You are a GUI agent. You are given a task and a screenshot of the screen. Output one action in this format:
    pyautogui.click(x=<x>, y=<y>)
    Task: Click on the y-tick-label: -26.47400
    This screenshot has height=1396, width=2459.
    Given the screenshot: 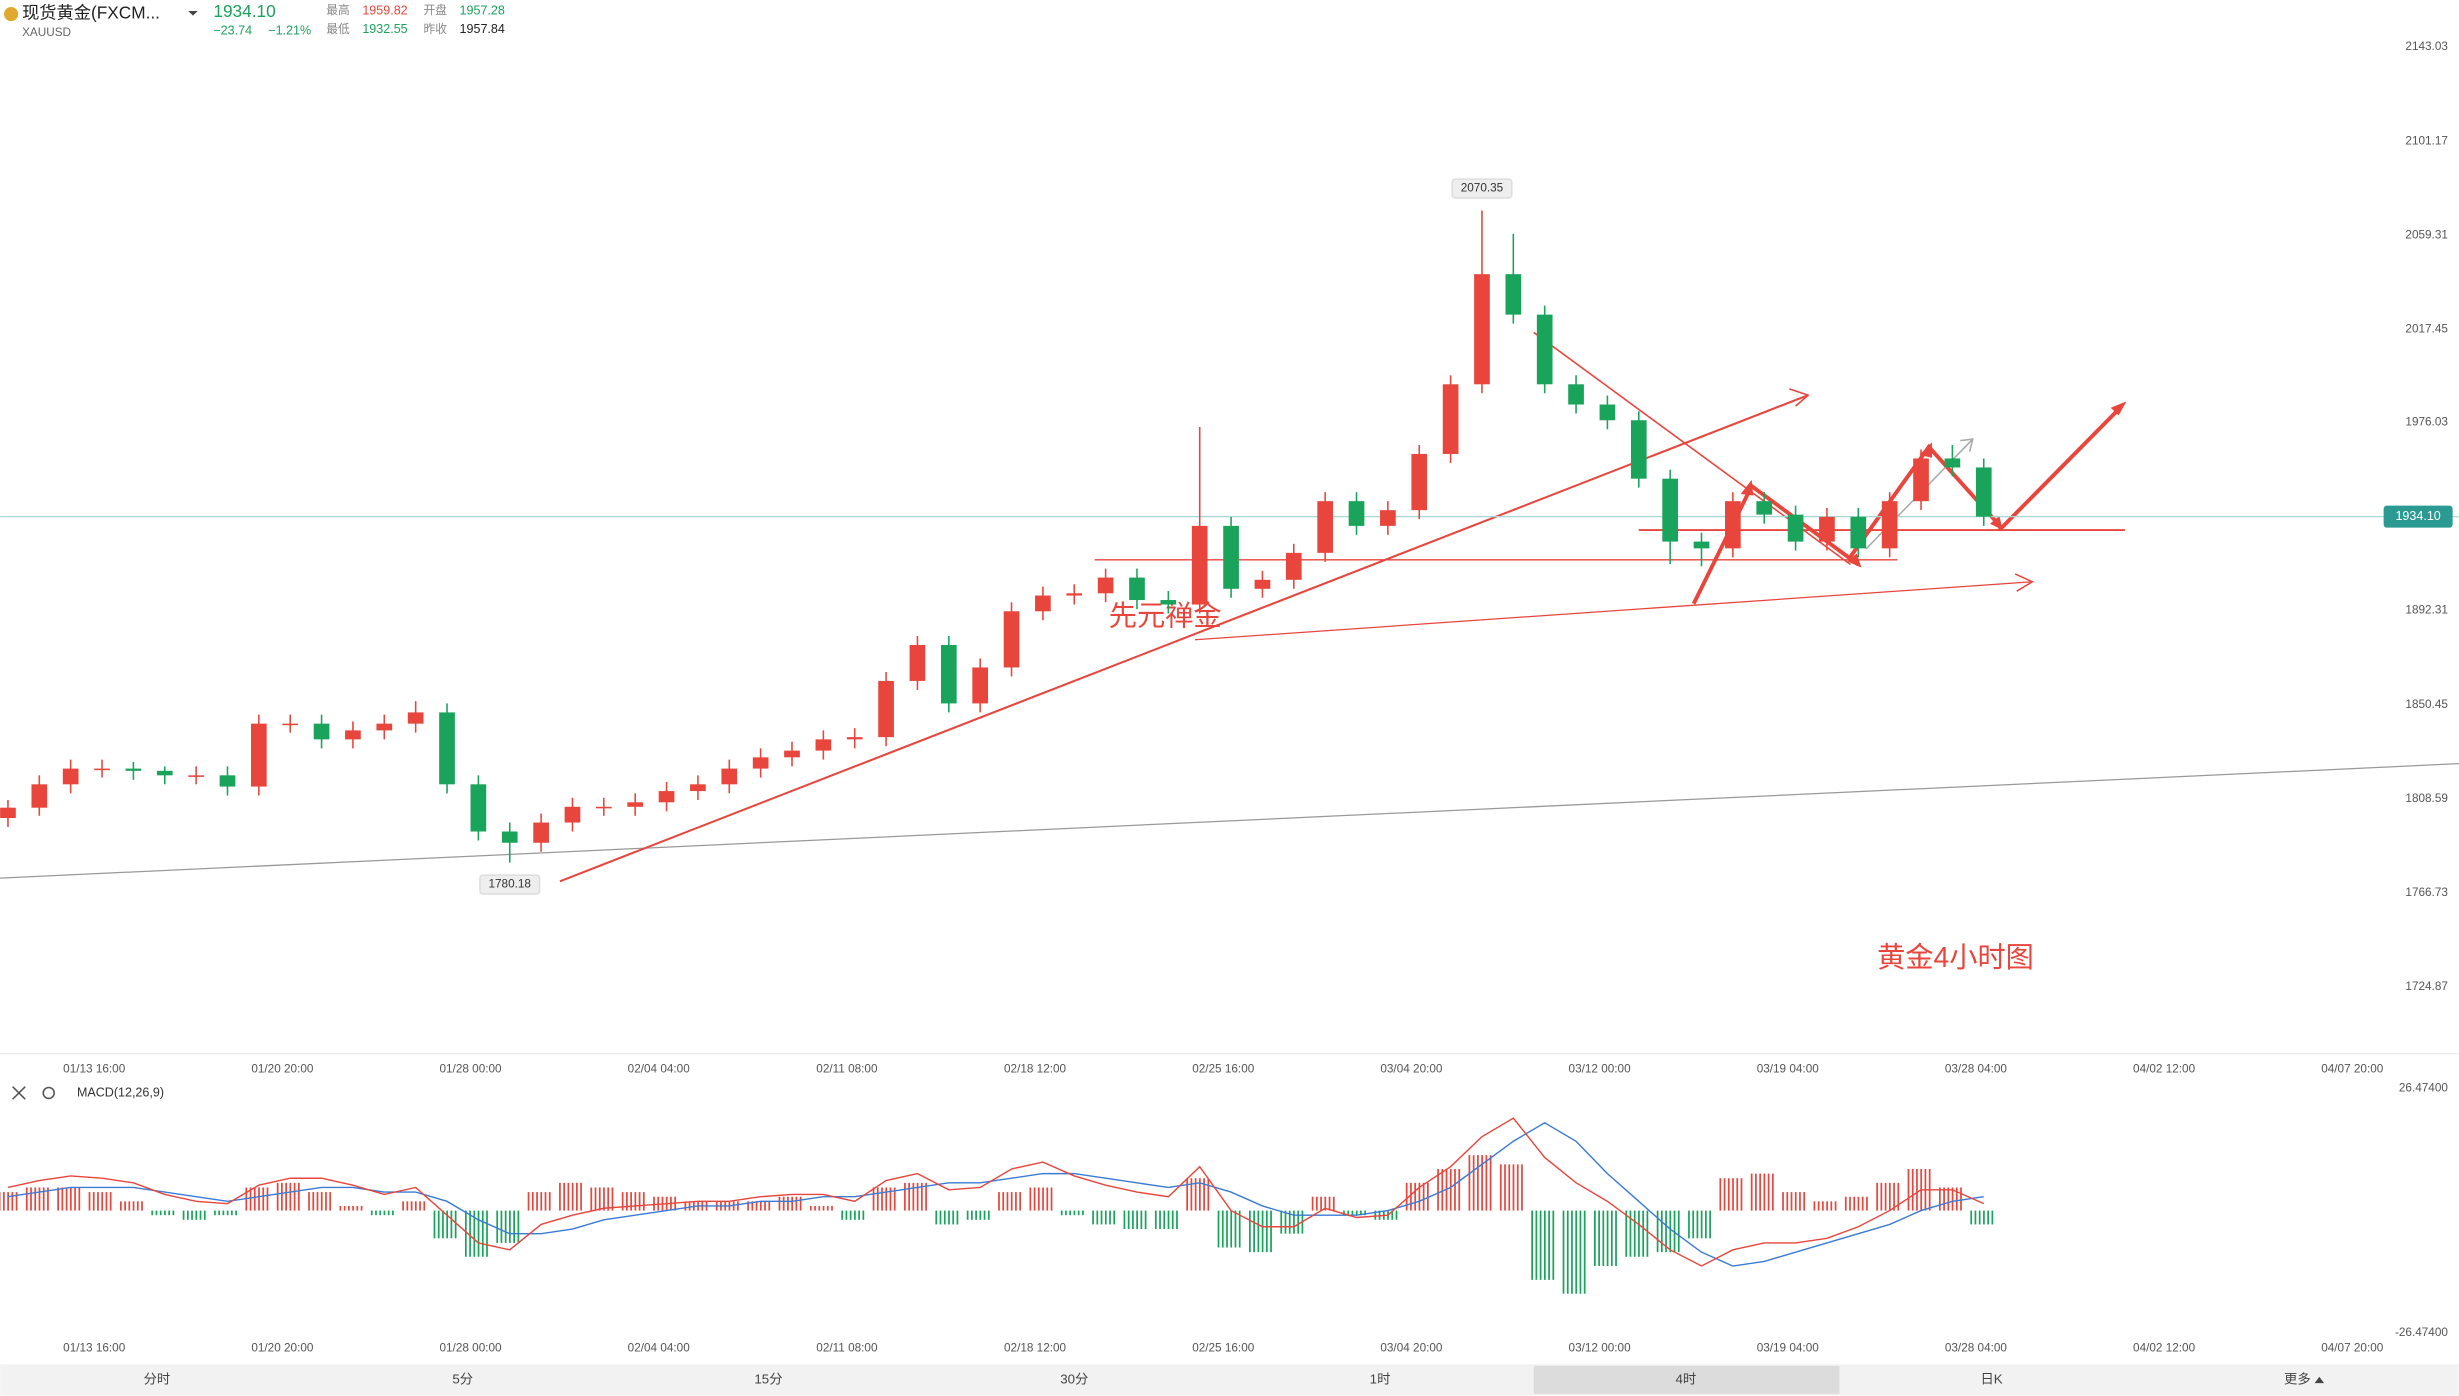 What is the action you would take?
    pyautogui.click(x=2421, y=1332)
    